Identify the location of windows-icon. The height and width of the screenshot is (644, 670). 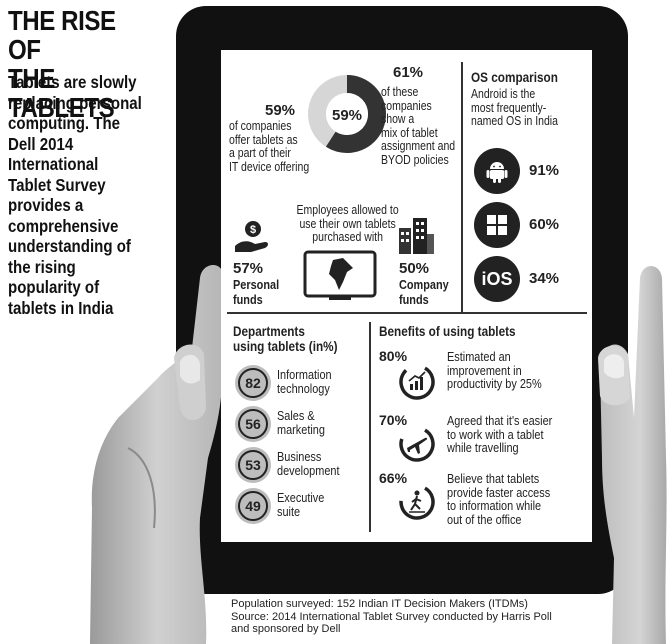
(497, 225).